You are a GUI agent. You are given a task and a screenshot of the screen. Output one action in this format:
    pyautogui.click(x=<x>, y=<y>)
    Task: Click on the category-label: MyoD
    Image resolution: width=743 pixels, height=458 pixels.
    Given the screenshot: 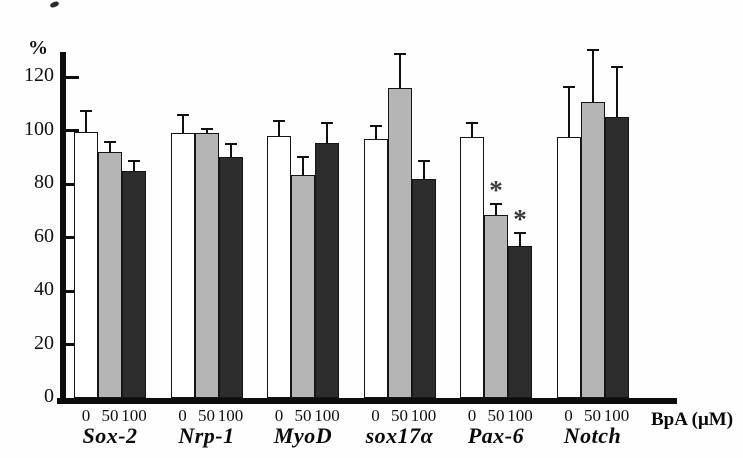 What is the action you would take?
    pyautogui.click(x=303, y=435)
    